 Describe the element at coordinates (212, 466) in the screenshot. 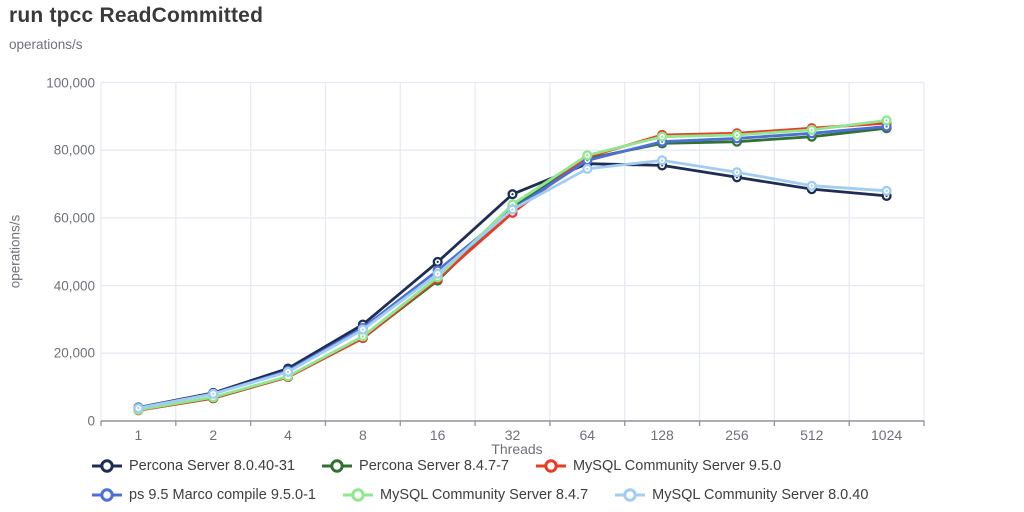

I see `legend-label: Percona Server 8.0.40-31` at that location.